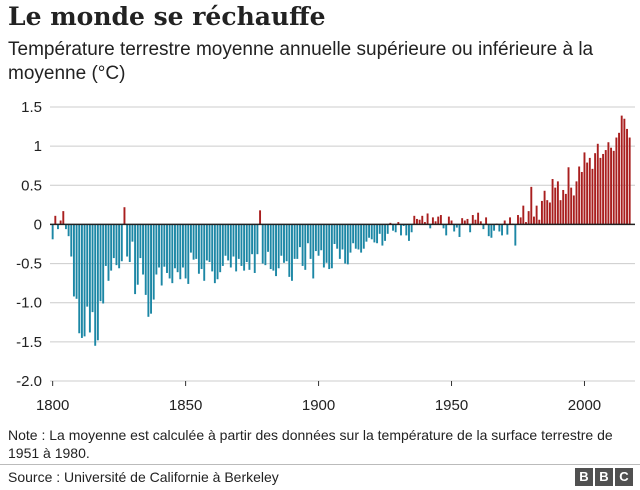 This screenshot has width=640, height=490. I want to click on y-tick-label: -0.5, so click(29, 264).